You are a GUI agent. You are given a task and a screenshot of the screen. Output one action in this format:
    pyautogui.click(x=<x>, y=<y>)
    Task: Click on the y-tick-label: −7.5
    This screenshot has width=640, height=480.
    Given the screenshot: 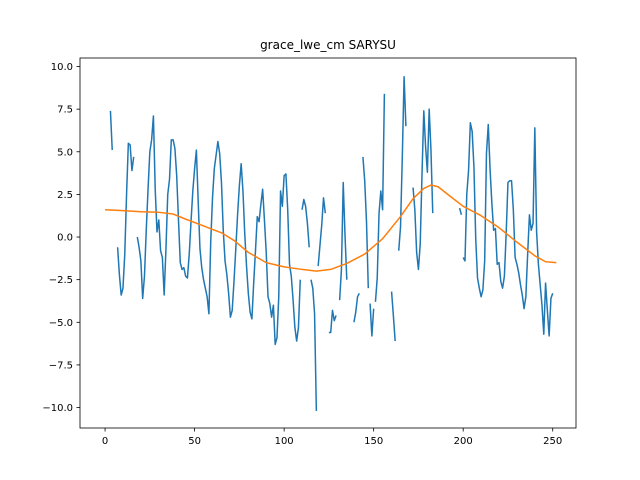 What is the action you would take?
    pyautogui.click(x=61, y=365)
    